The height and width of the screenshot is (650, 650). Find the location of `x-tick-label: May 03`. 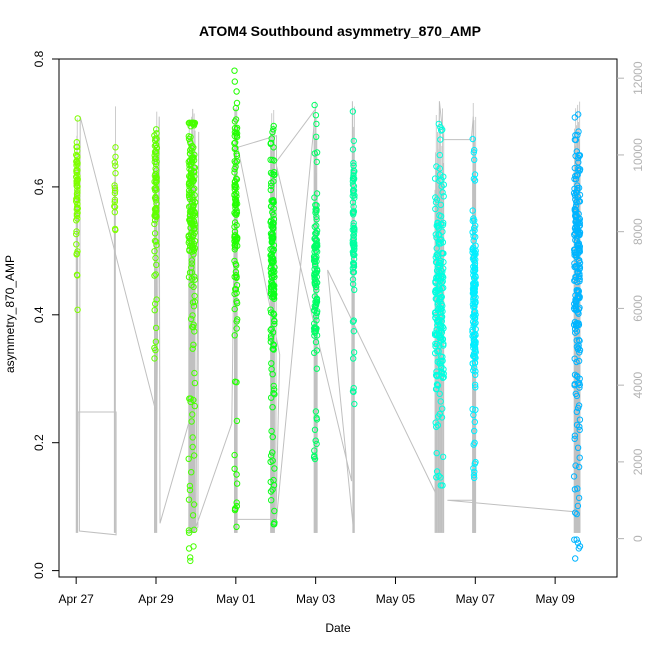

x-tick-label: May 03 is located at coordinates (316, 599).